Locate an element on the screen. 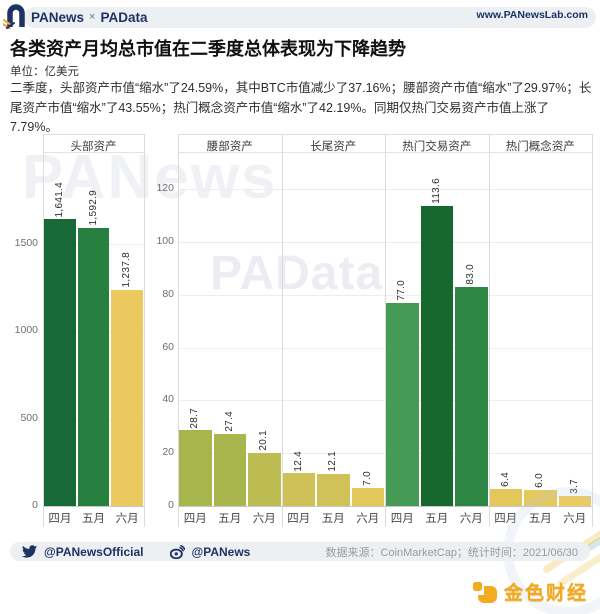 Image resolution: width=600 pixels, height=614 pixels. panel-title: 头部资产 is located at coordinates (93, 147).